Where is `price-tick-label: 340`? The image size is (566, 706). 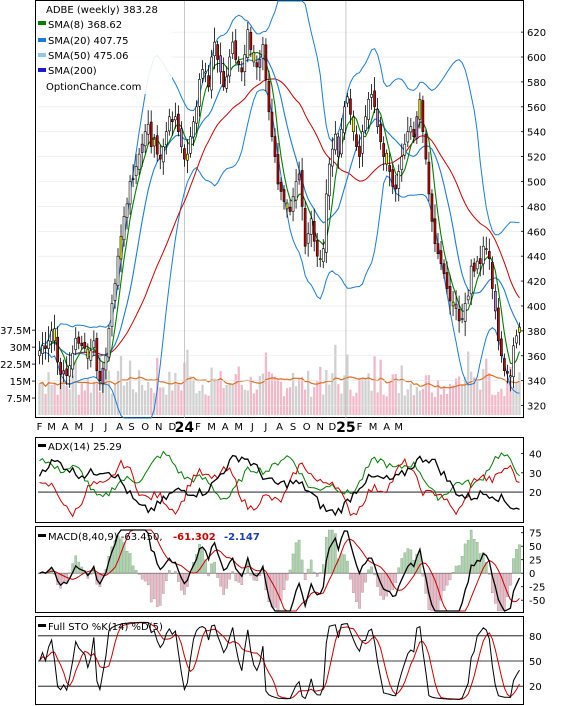 price-tick-label: 340 is located at coordinates (536, 382).